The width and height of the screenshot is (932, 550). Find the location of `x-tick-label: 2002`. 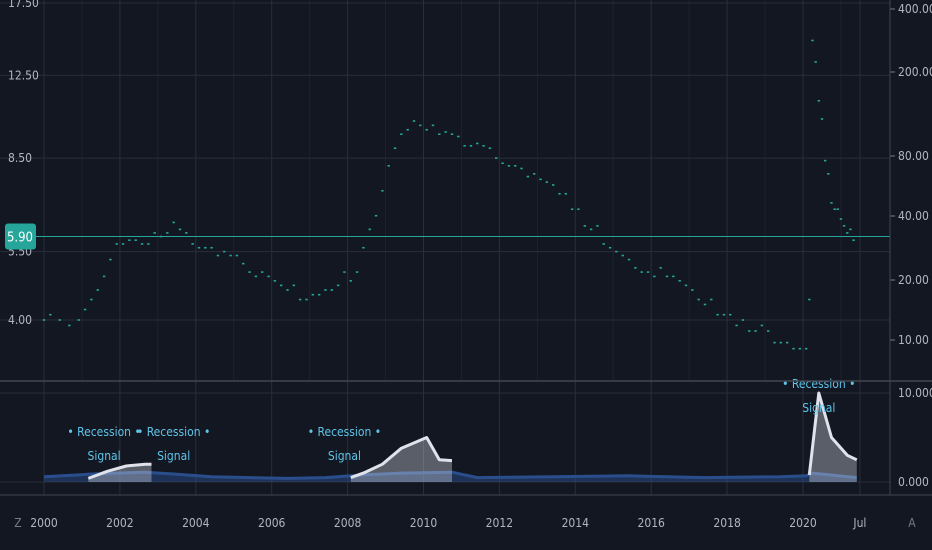

x-tick-label: 2002 is located at coordinates (119, 523).